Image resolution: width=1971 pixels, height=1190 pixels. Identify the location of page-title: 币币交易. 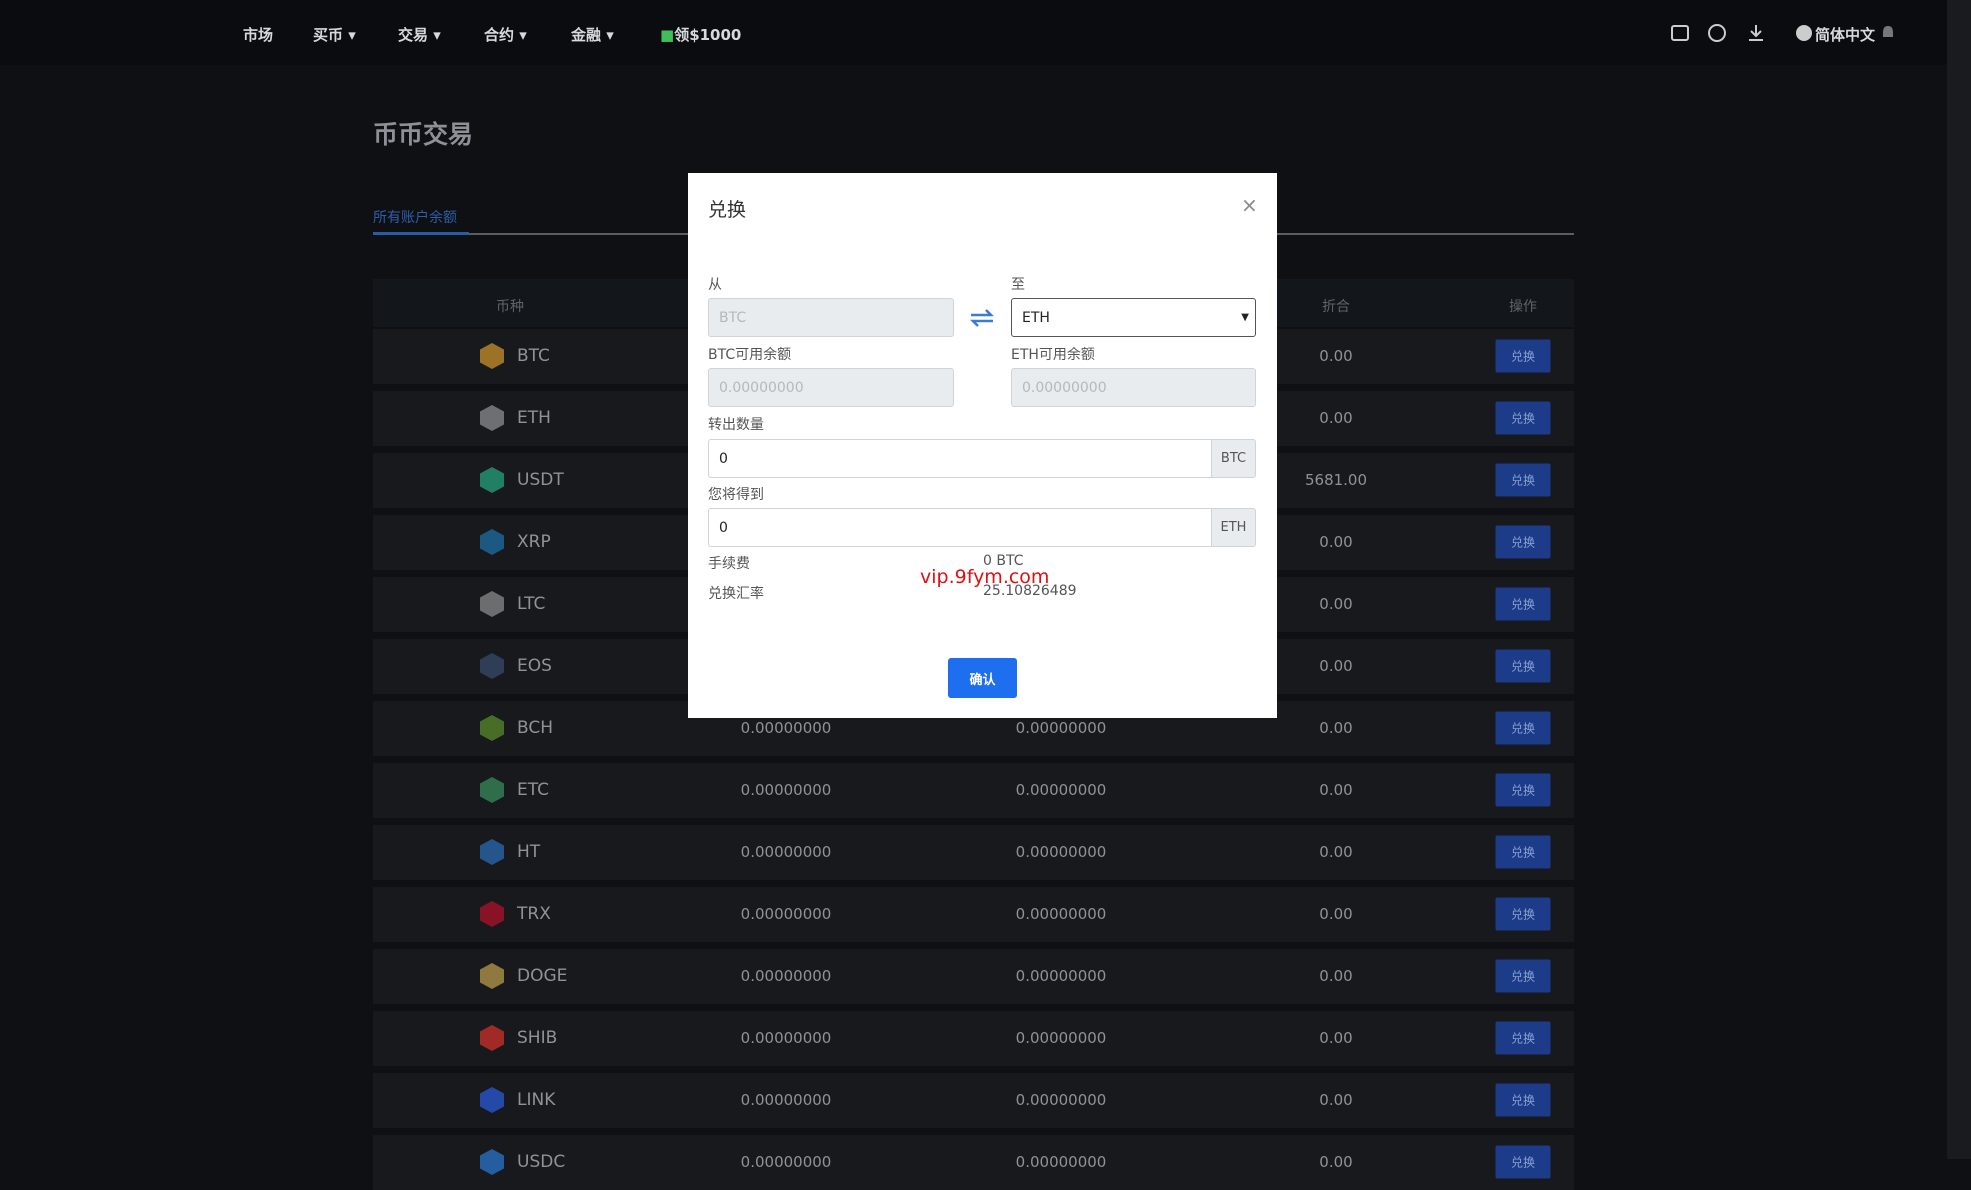
(423, 134).